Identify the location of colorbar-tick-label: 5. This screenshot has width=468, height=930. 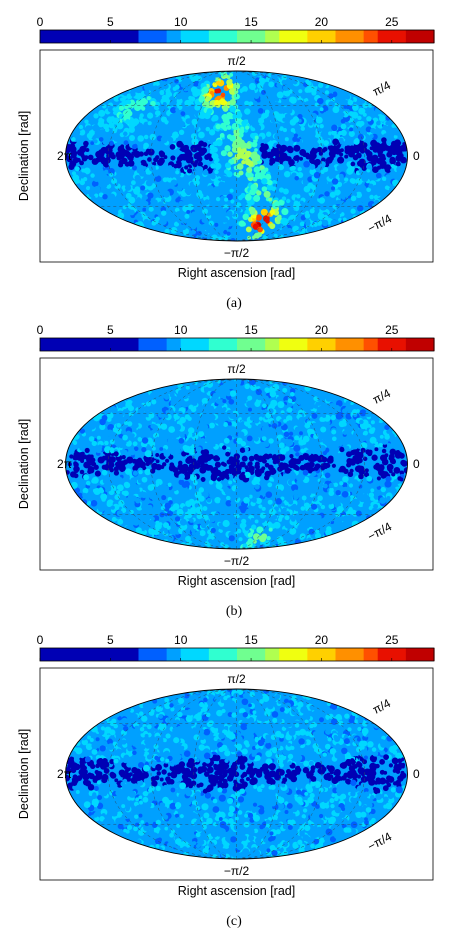
(110, 22).